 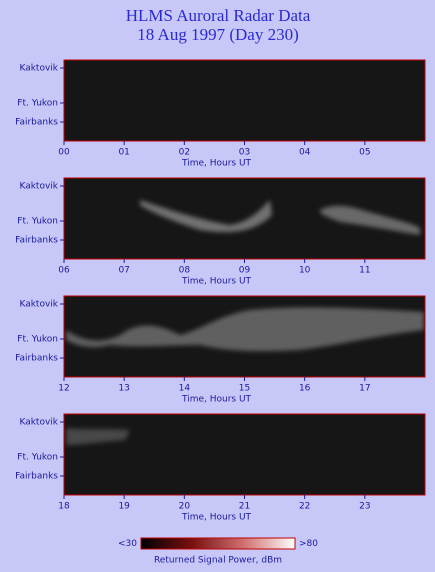 I want to click on title: HLMS Auroral Radar Data, so click(x=218, y=15).